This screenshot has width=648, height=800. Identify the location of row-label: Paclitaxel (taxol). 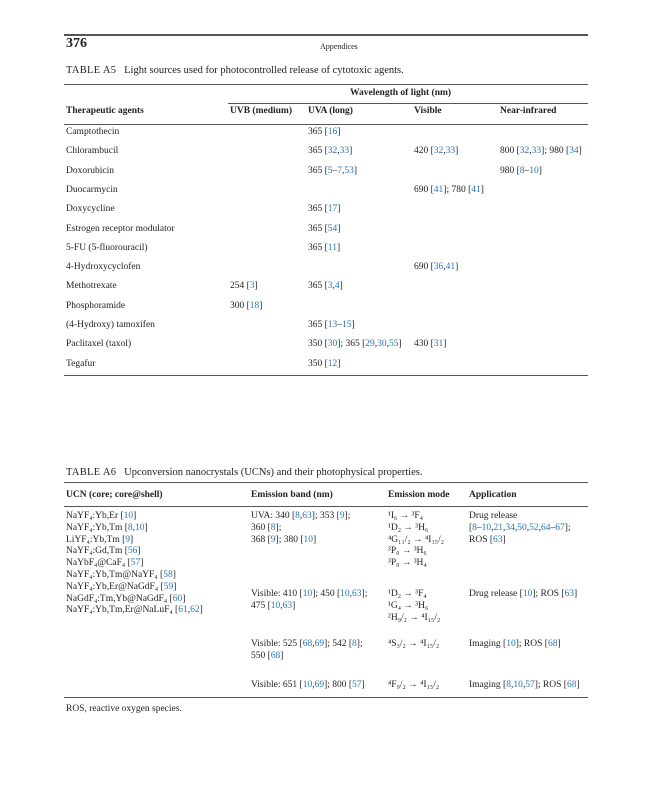
(99, 344).